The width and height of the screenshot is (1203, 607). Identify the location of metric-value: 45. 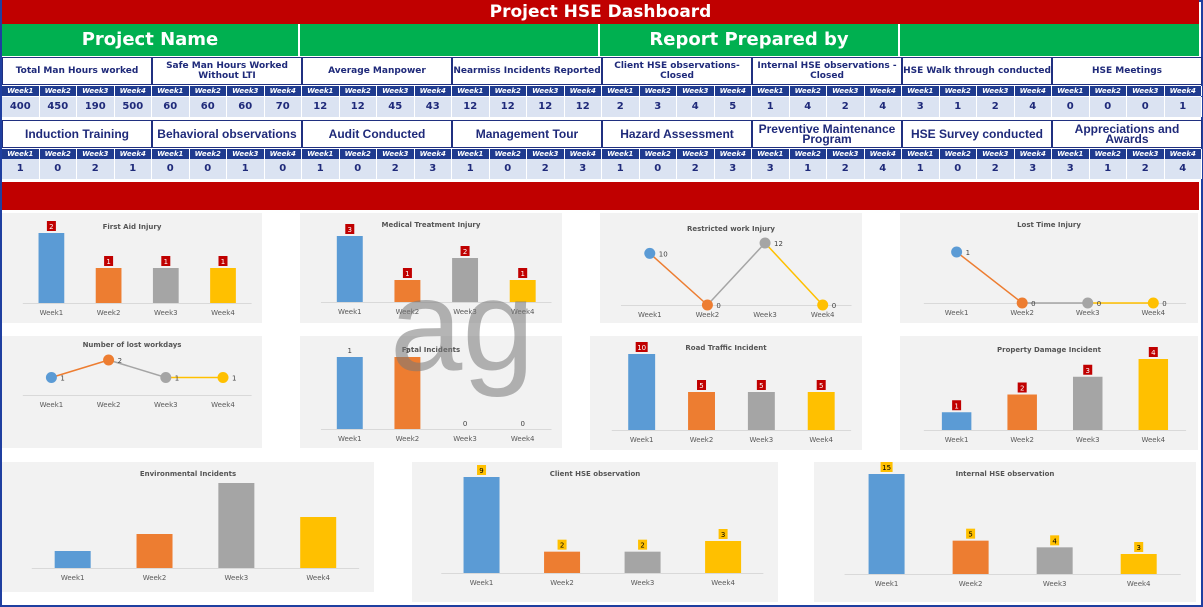
(396, 107).